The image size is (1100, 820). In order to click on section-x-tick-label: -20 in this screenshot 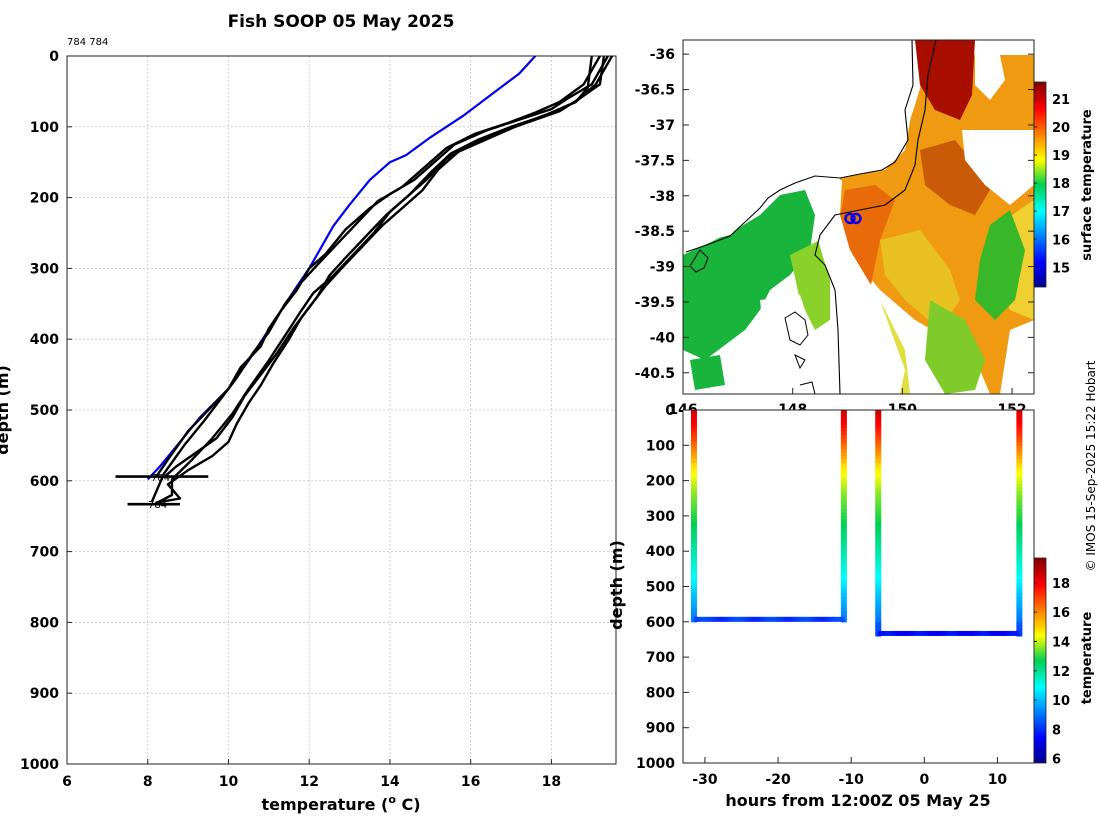, I will do `click(778, 780)`.